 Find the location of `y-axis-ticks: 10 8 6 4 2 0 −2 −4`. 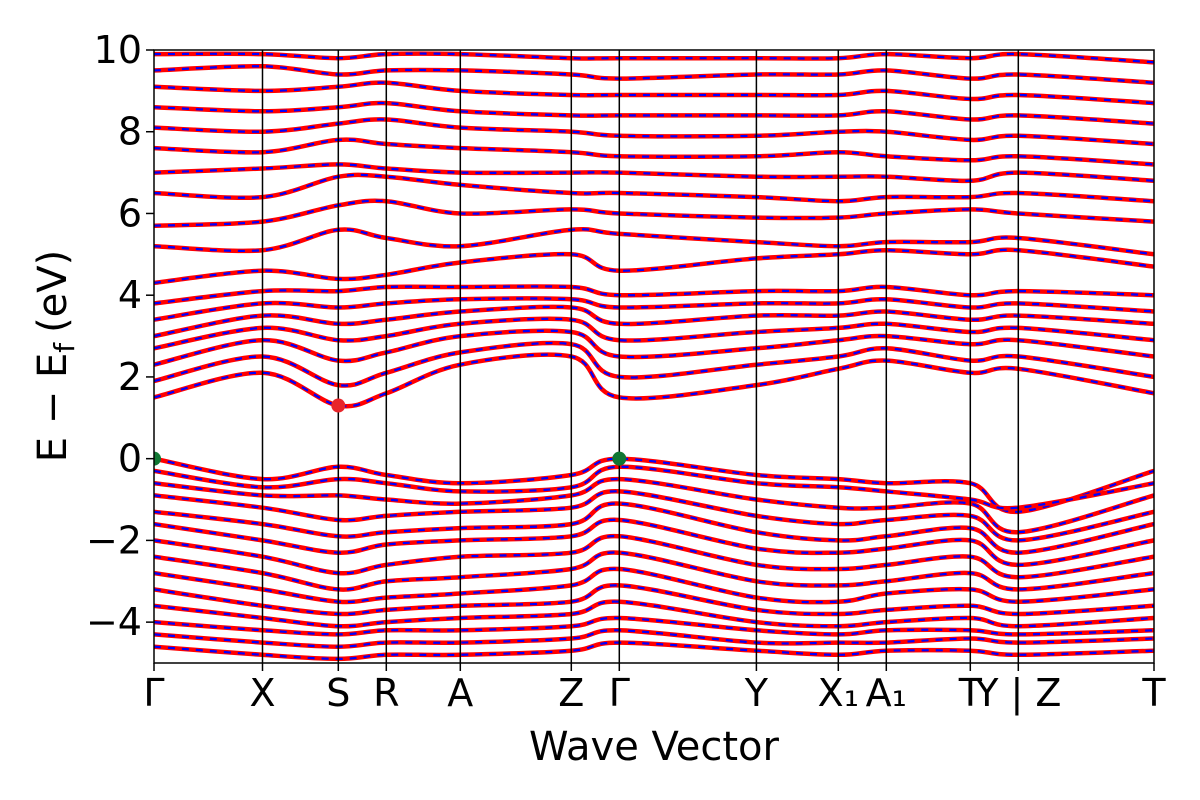

y-axis-ticks: 10 8 6 4 2 0 −2 −4 is located at coordinates (120, 336).